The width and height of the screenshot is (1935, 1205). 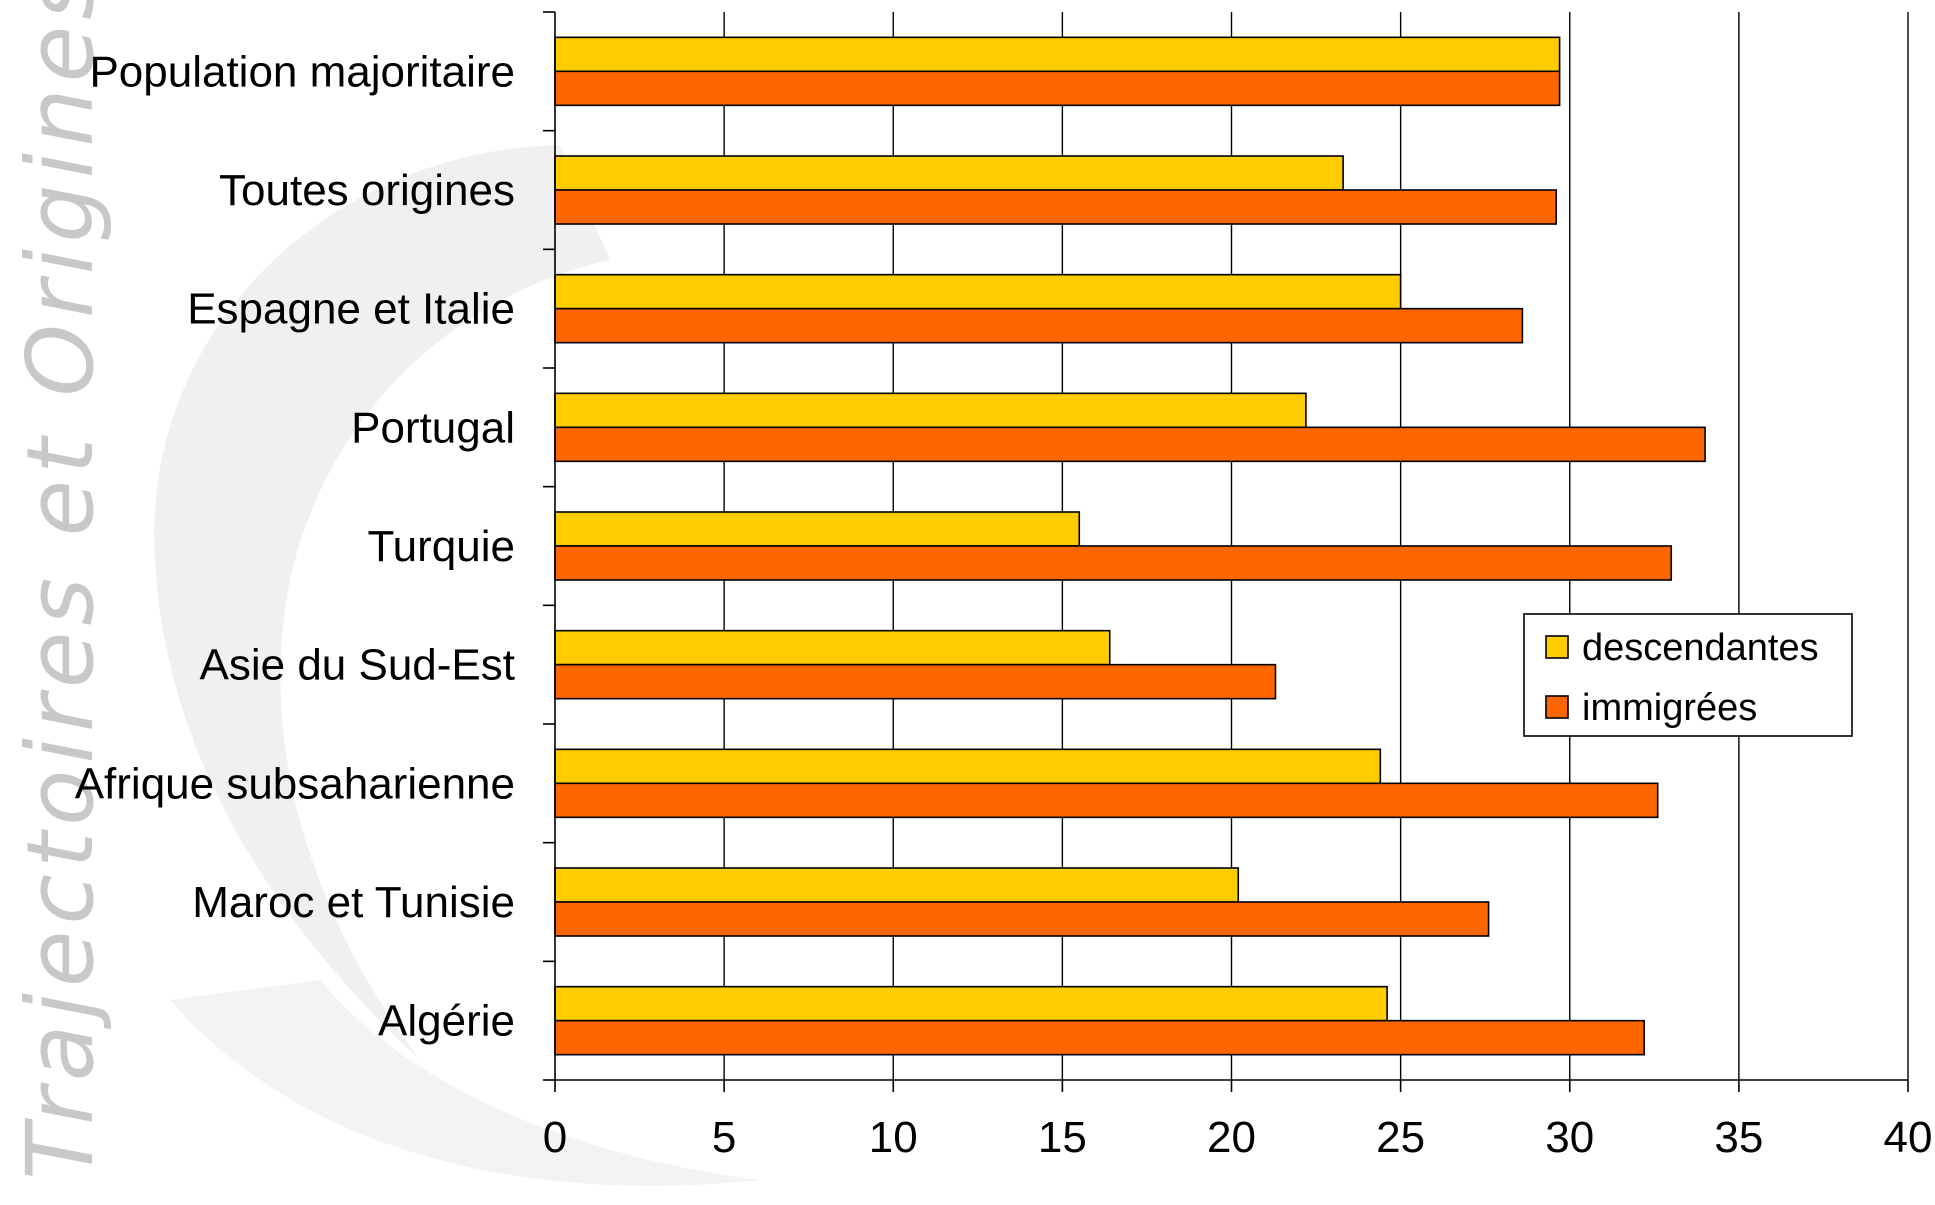 I want to click on category-label-algerie: Algérie, so click(x=446, y=1021).